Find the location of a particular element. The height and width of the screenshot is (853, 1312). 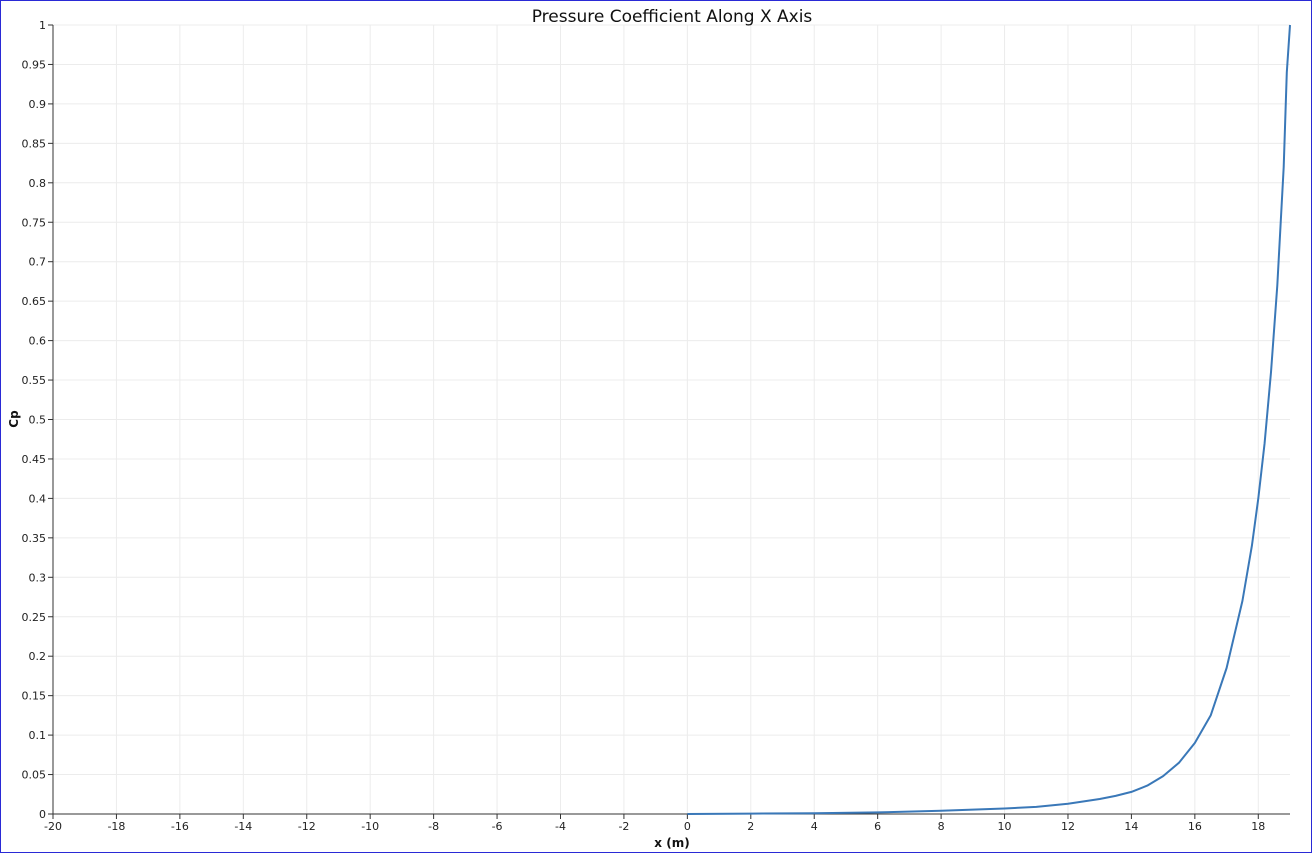

x-tick-label: 4 is located at coordinates (814, 826).